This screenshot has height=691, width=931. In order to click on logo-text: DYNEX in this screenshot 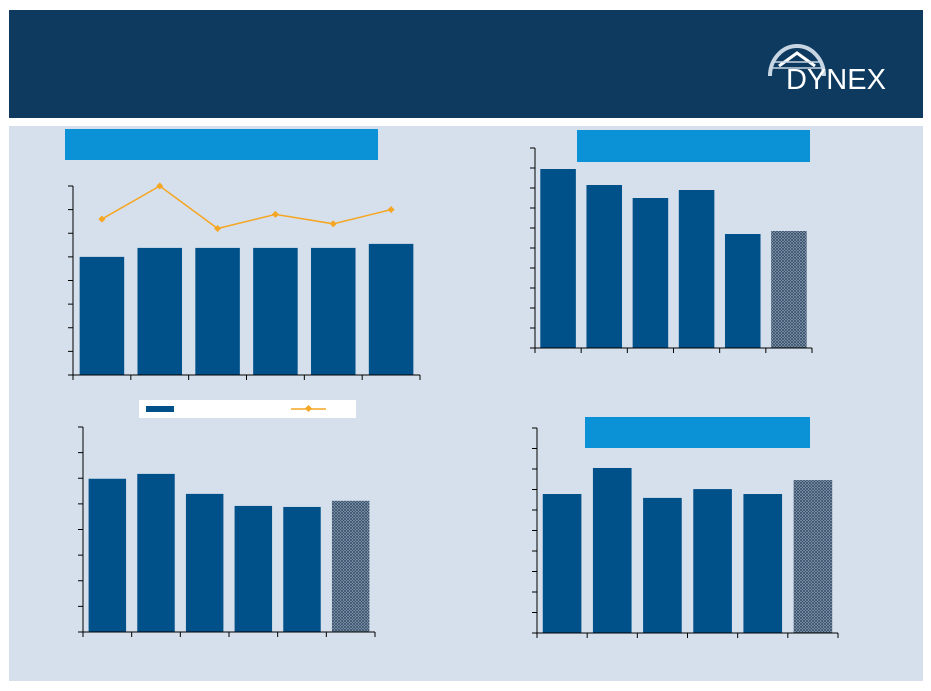, I will do `click(836, 80)`.